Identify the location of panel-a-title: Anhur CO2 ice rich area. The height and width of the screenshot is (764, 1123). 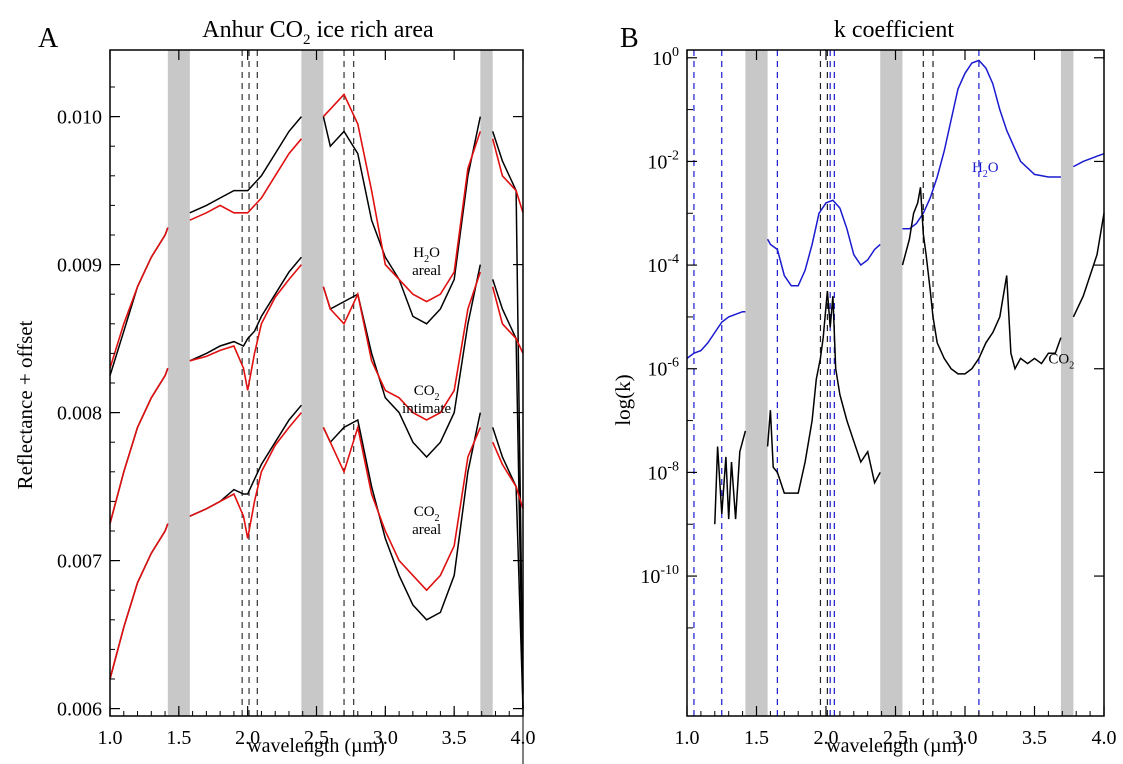
(318, 32).